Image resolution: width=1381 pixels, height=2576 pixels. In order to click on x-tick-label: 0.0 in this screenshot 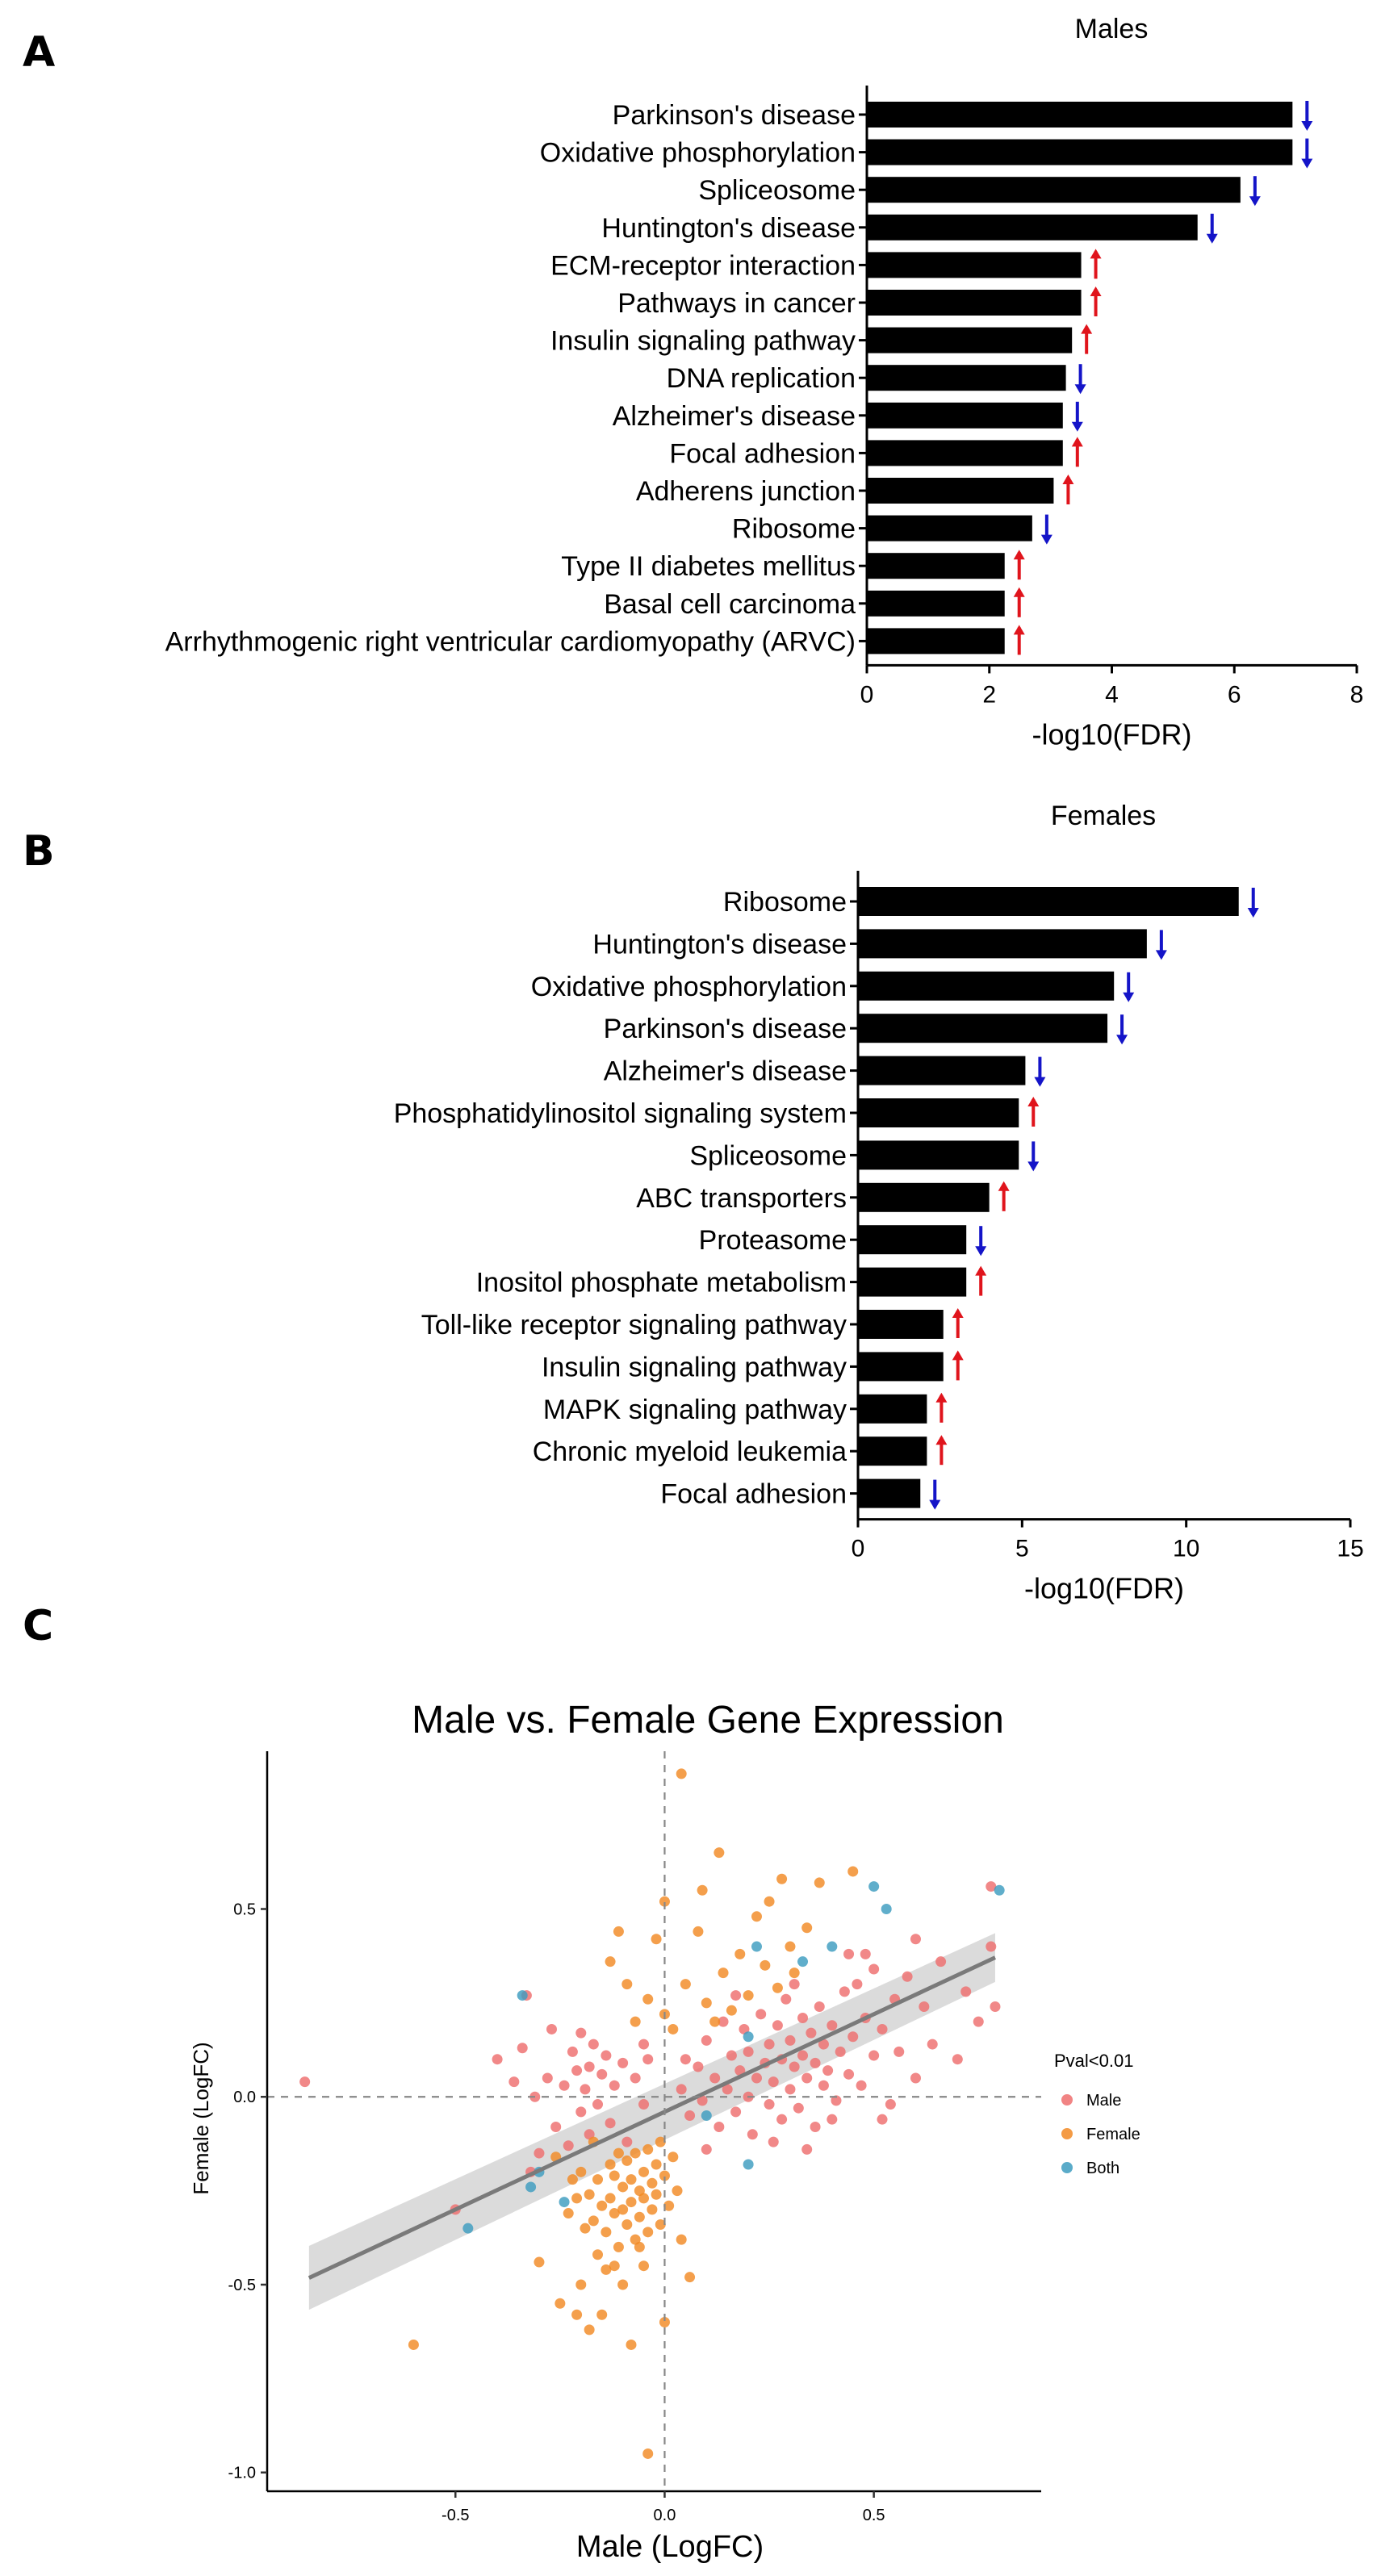, I will do `click(665, 2515)`.